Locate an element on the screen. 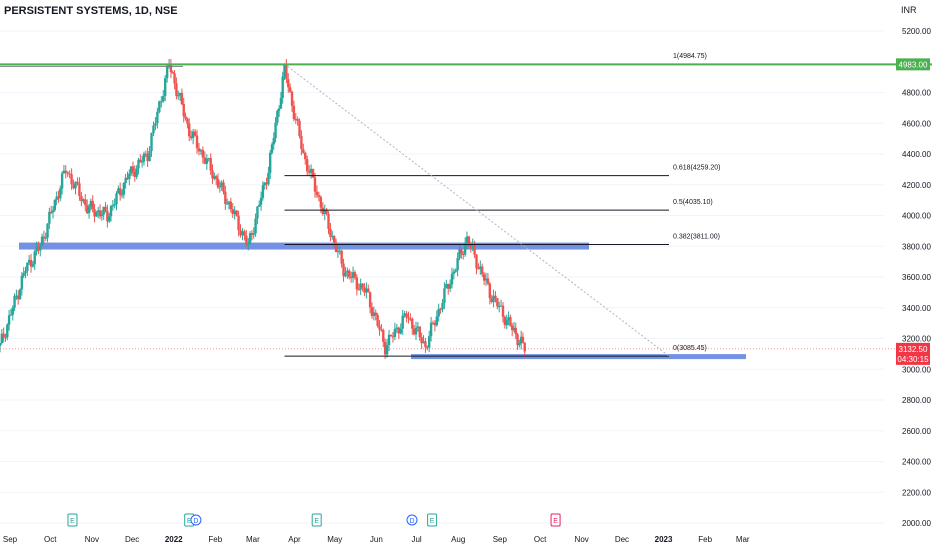  support-zone-upper is located at coordinates (304, 246).